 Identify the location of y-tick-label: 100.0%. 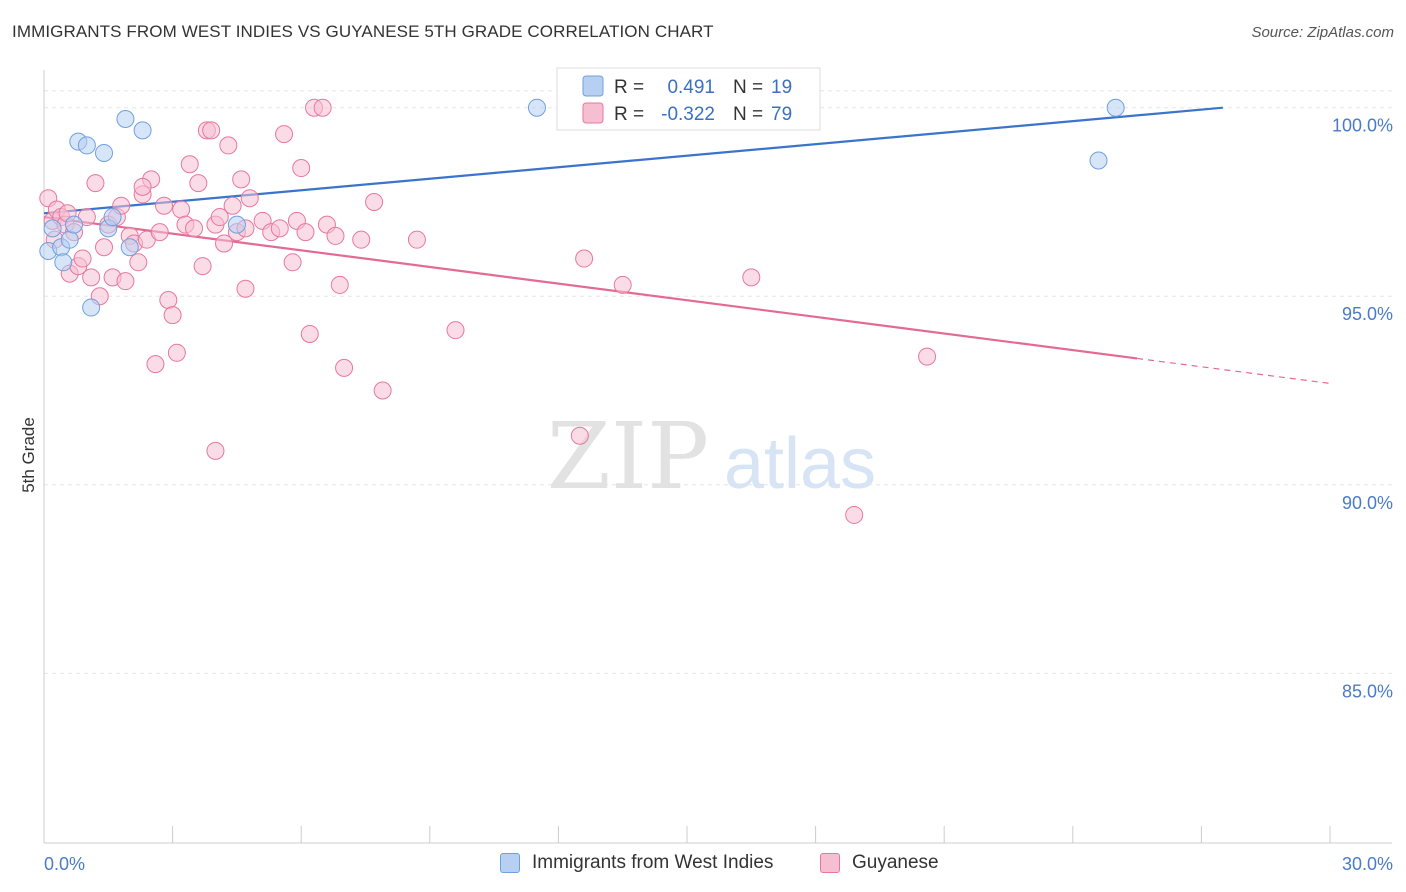
(1362, 126).